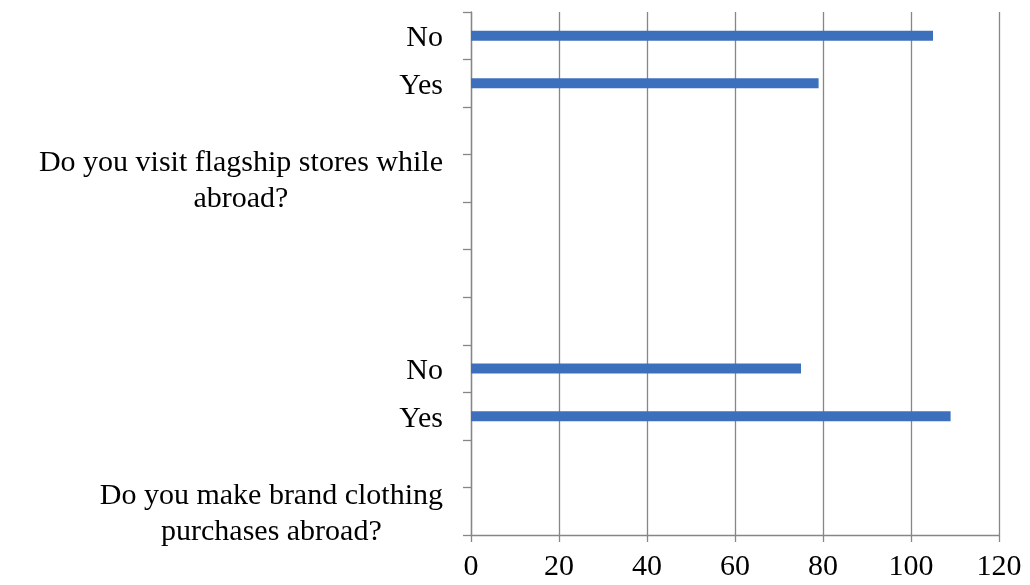 The width and height of the screenshot is (1030, 585). What do you see at coordinates (911, 564) in the screenshot?
I see `x-tick-label: 100` at bounding box center [911, 564].